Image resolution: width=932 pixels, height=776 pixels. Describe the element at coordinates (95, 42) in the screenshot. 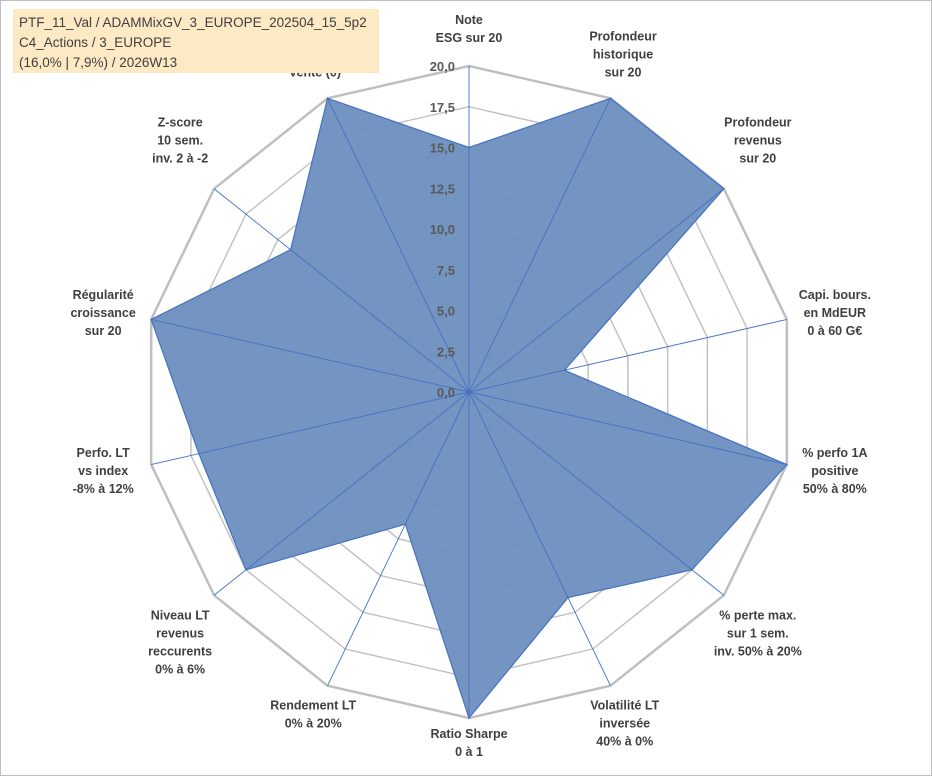

I see `info-line-2: C4_Actions / 3_EUROPE` at that location.